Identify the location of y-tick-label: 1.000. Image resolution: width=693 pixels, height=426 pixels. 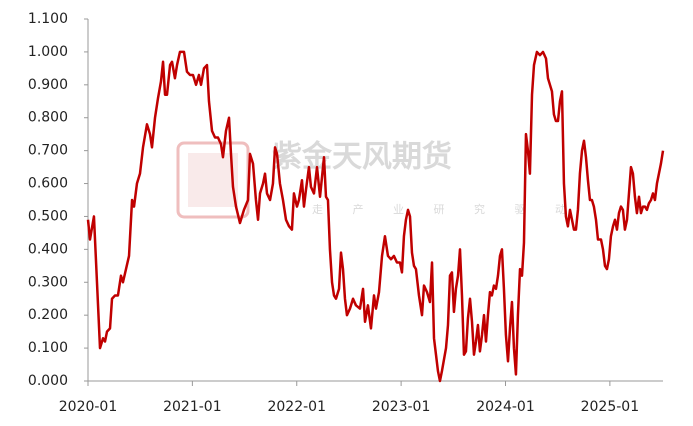
(48, 52).